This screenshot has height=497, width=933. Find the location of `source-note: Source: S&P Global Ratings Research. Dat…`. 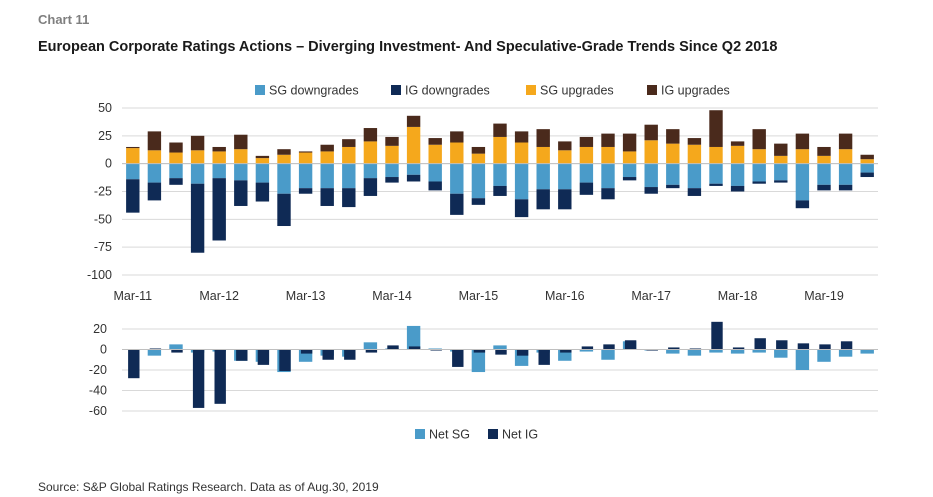

source-note: Source: S&P Global Ratings Research. Dat… is located at coordinates (208, 487).